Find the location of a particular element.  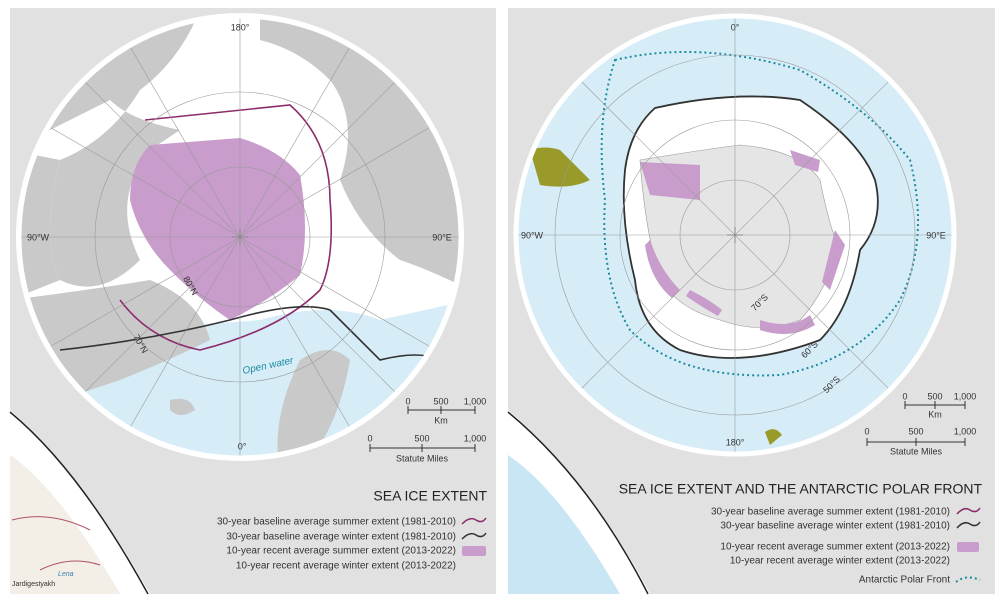

corner-land is located at coordinates (65, 524).